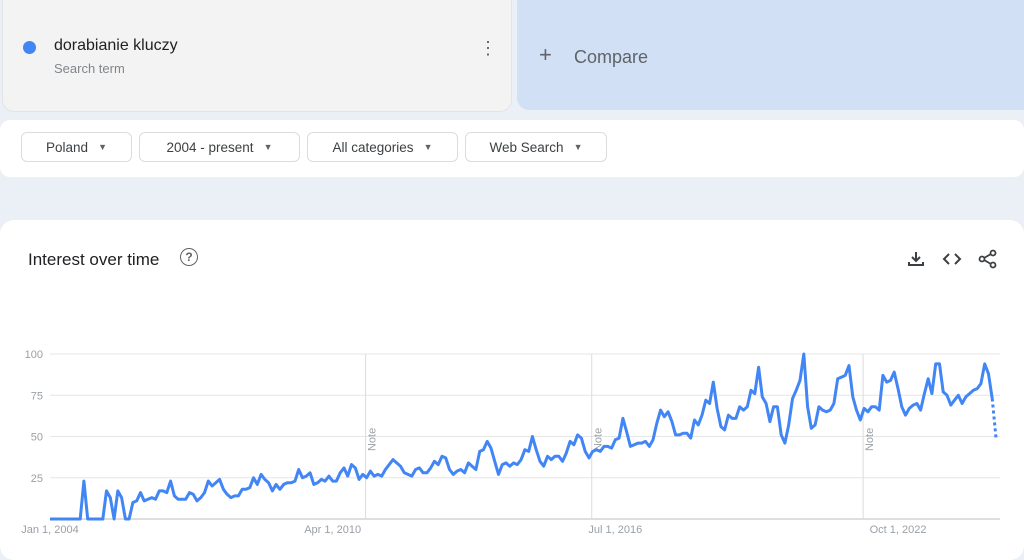 The width and height of the screenshot is (1024, 560). Describe the element at coordinates (29, 47) in the screenshot. I see `series-color-dot` at that location.